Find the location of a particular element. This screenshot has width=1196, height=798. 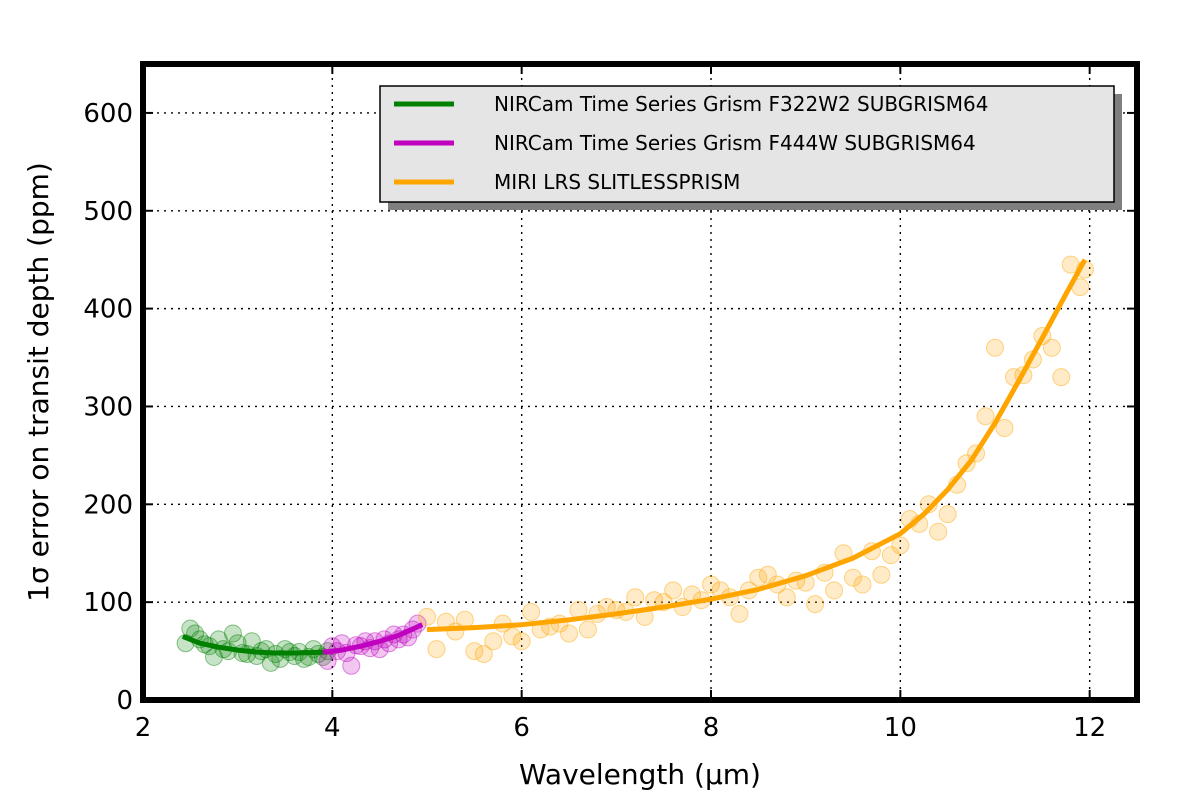

y-tick-label: 200 is located at coordinates (108, 505).